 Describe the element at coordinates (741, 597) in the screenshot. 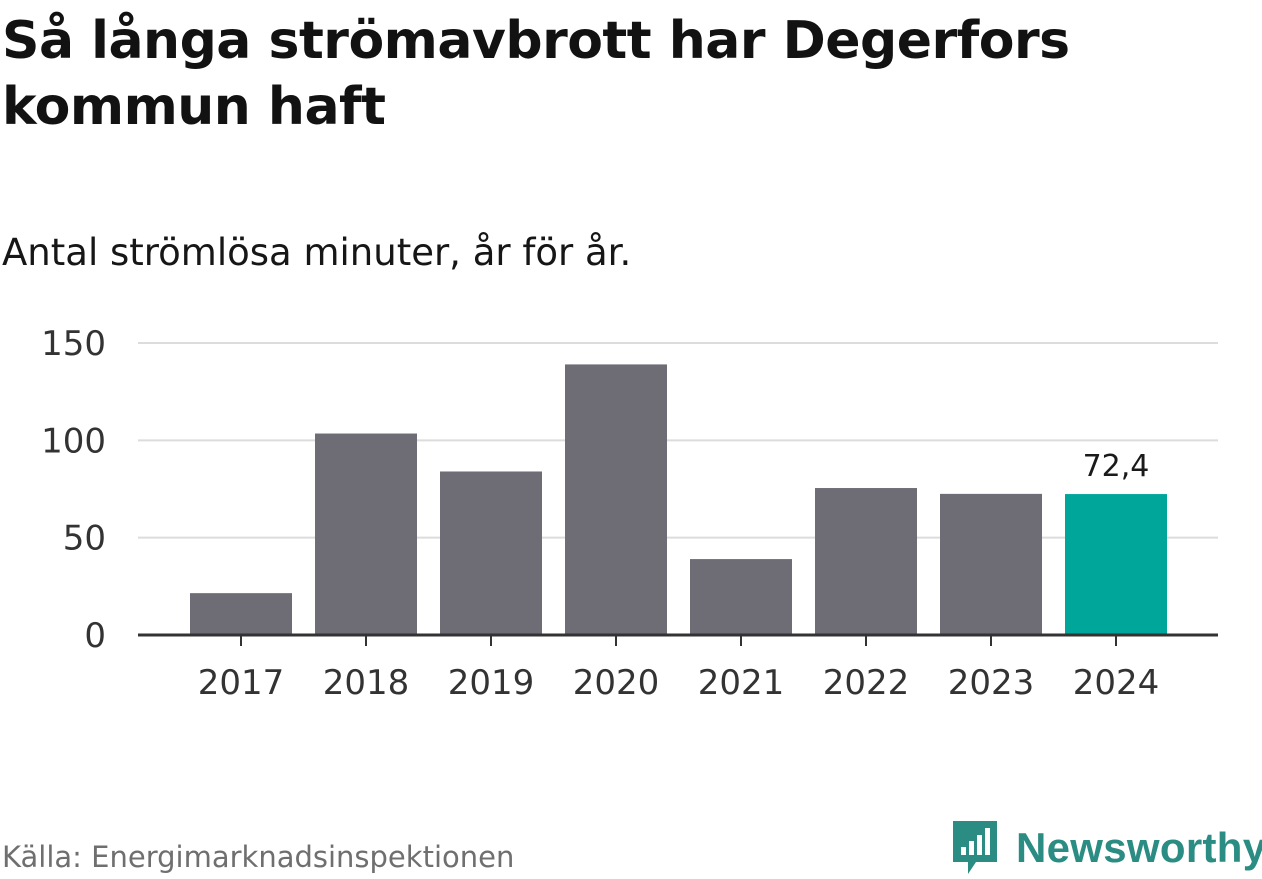

I see `bar-2021` at that location.